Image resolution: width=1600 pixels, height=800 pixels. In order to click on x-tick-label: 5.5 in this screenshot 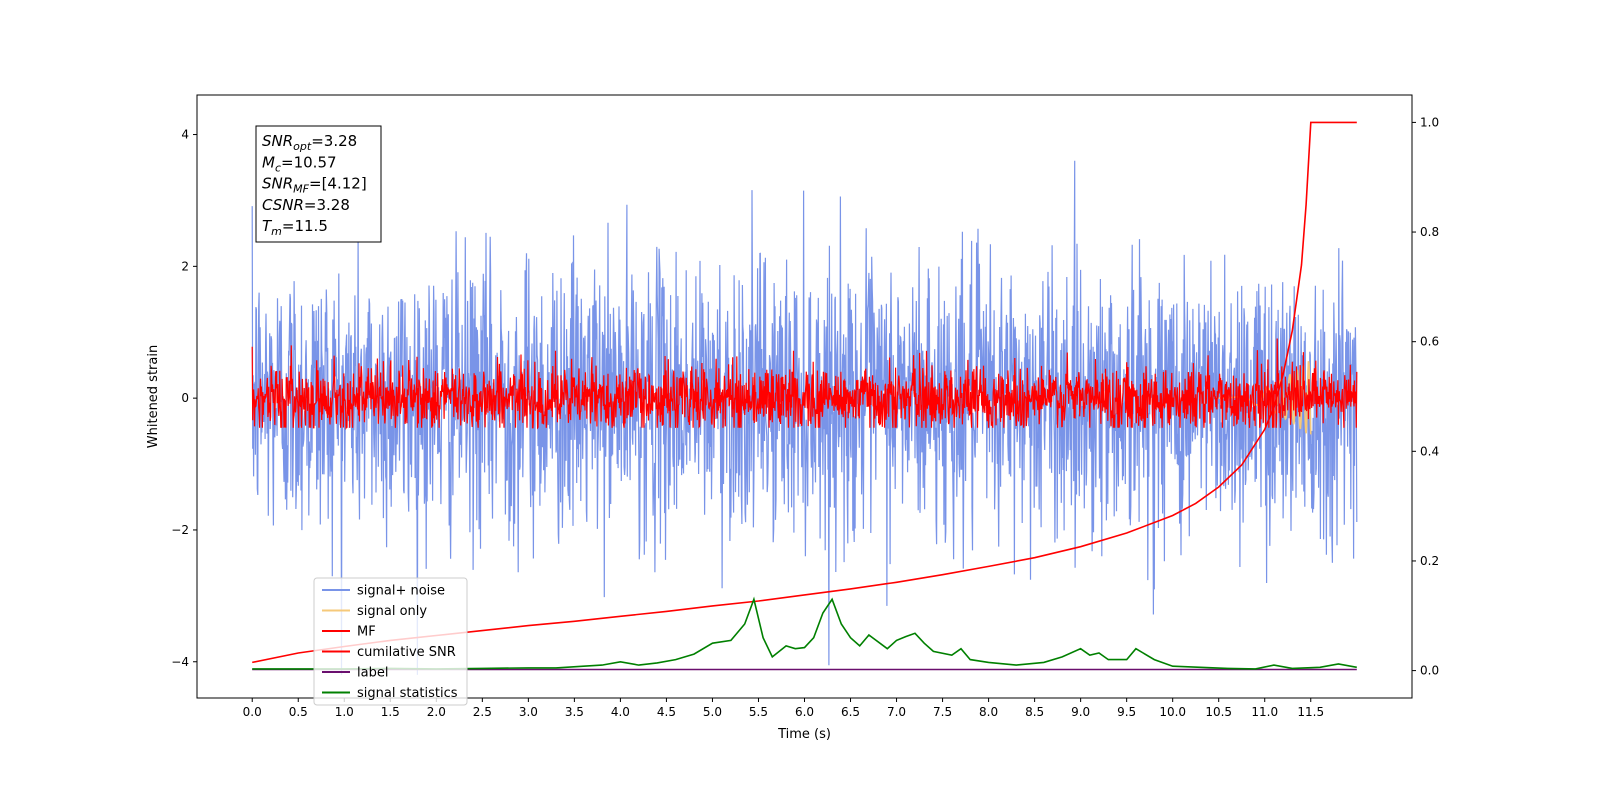, I will do `click(758, 712)`.